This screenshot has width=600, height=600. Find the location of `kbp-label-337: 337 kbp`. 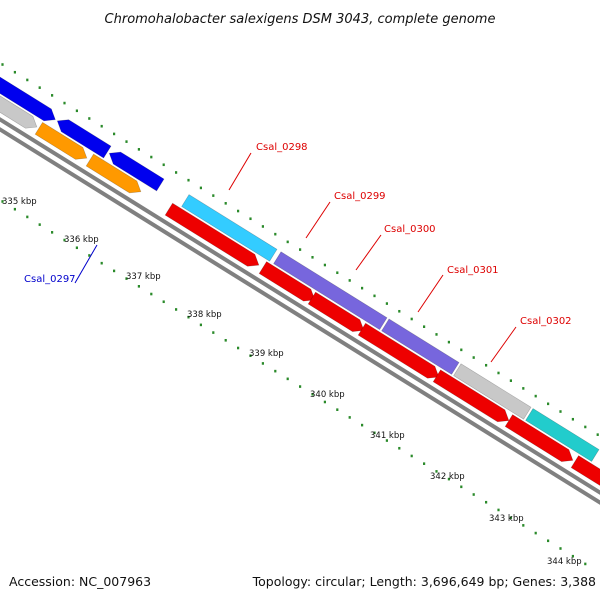

kbp-label-337: 337 kbp is located at coordinates (143, 277).